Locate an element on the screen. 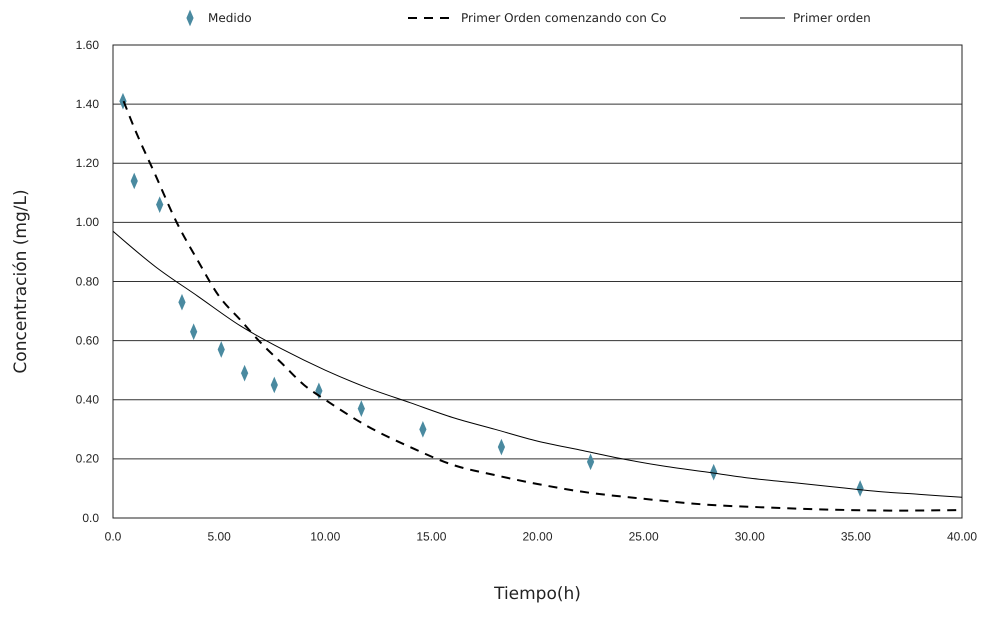  y-tick-label: 0.0 is located at coordinates (91, 517).